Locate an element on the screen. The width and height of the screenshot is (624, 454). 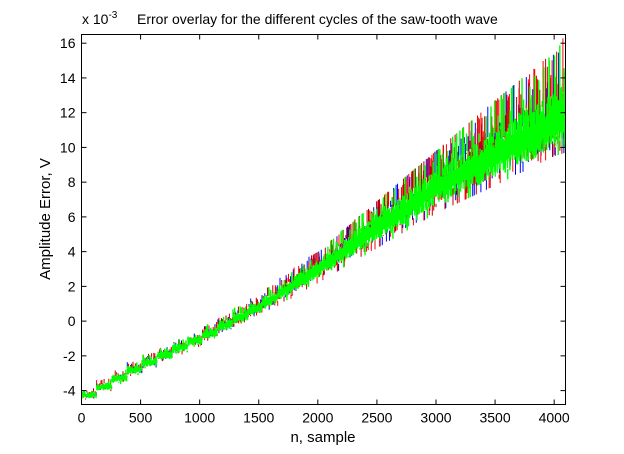
y-tick-label: 14 is located at coordinates (68, 78).